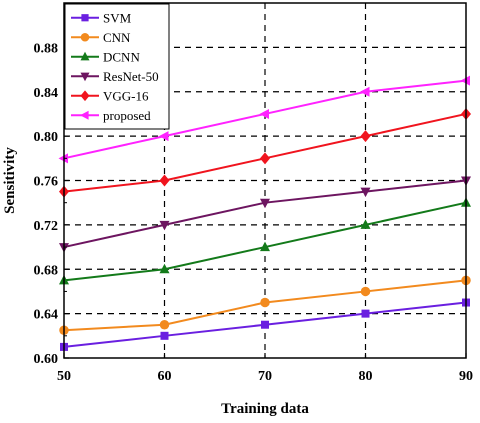 This screenshot has height=423, width=480. I want to click on legend-label: VGG-16, so click(126, 95).